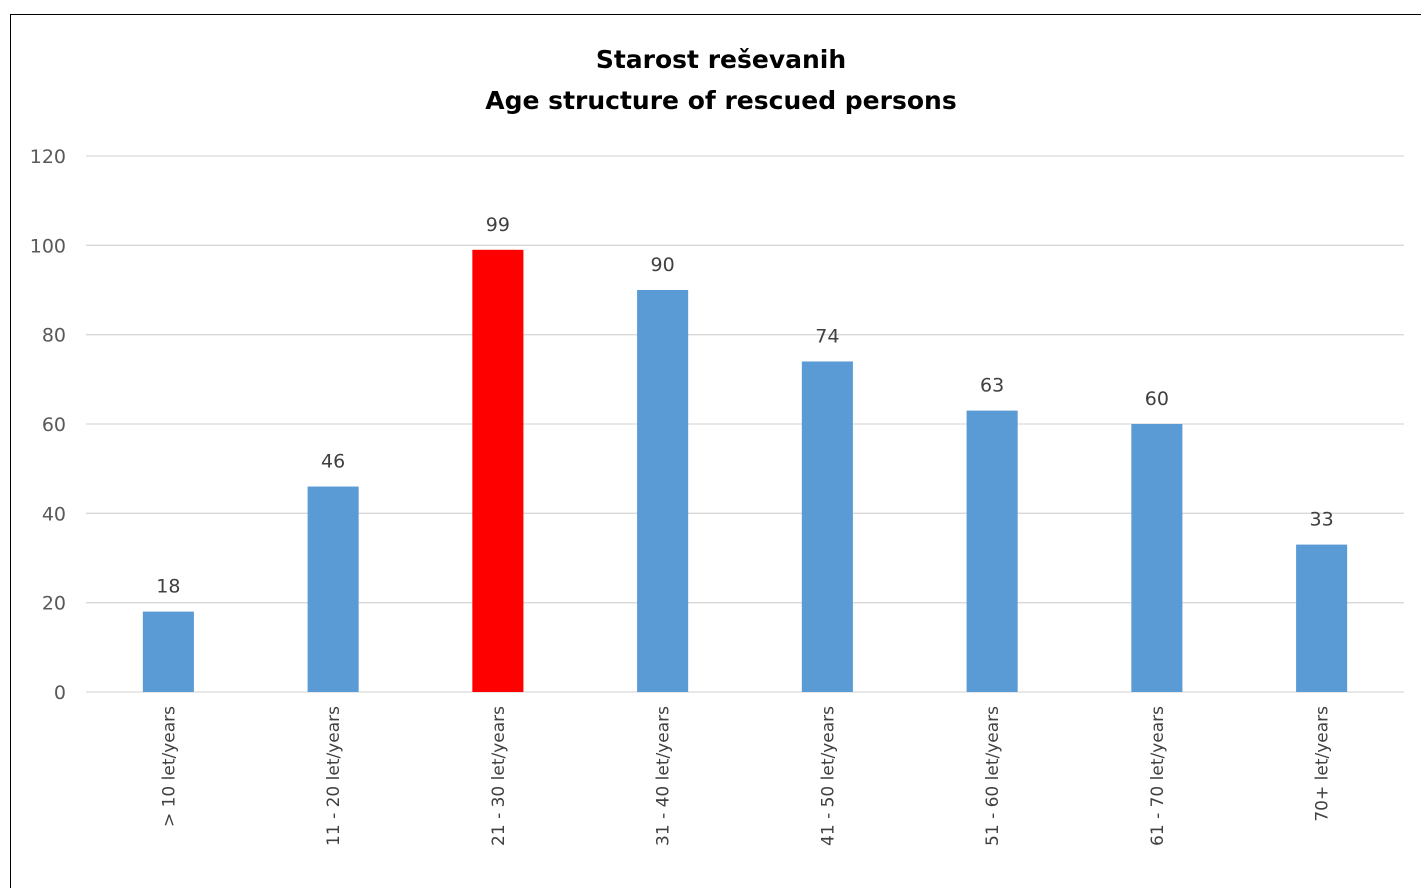 This screenshot has width=1421, height=888. I want to click on data-label: 90, so click(663, 265).